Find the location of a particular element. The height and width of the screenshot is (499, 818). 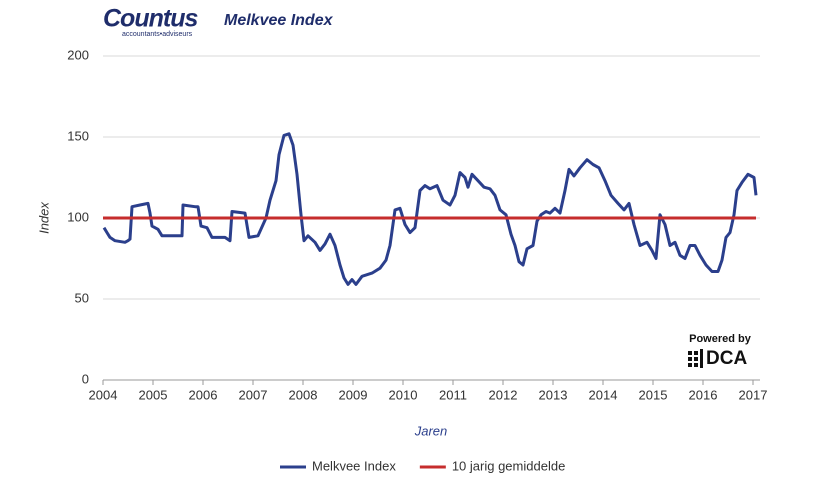

x-axis-title: Jaren is located at coordinates (431, 430).